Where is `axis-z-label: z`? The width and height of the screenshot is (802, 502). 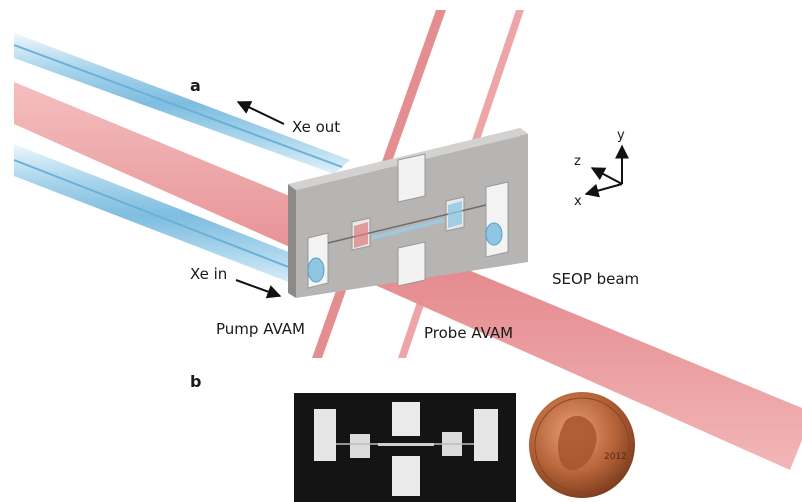 axis-z-label: z is located at coordinates (577, 161).